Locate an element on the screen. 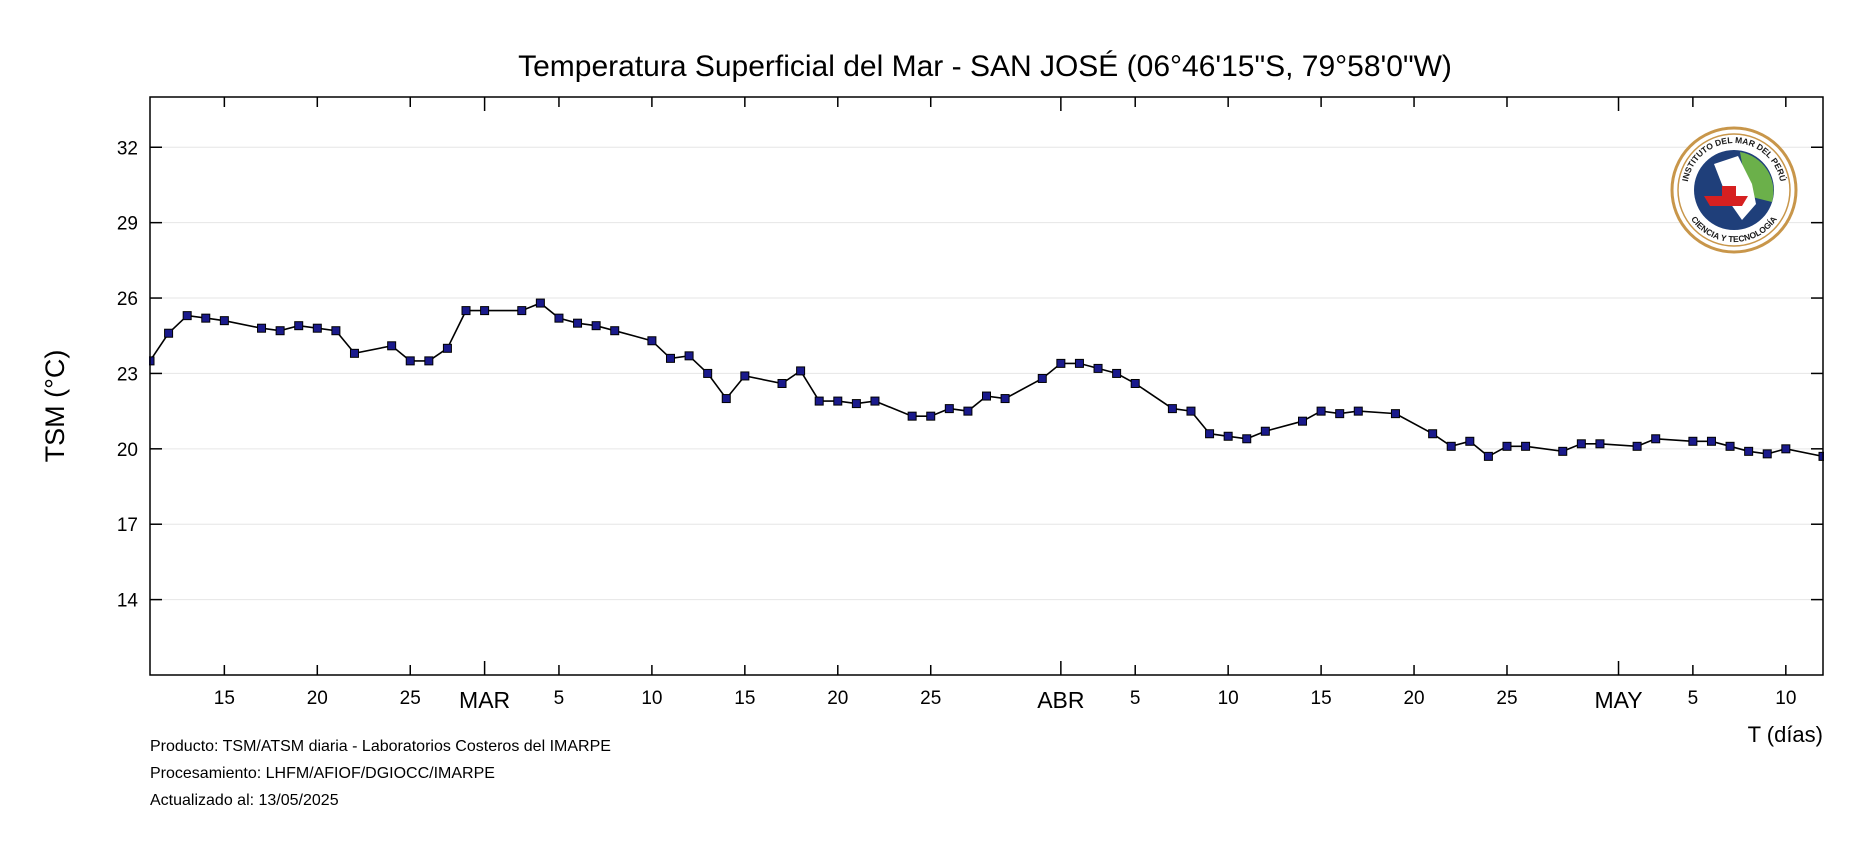  x-month-label: MAY is located at coordinates (1618, 700).